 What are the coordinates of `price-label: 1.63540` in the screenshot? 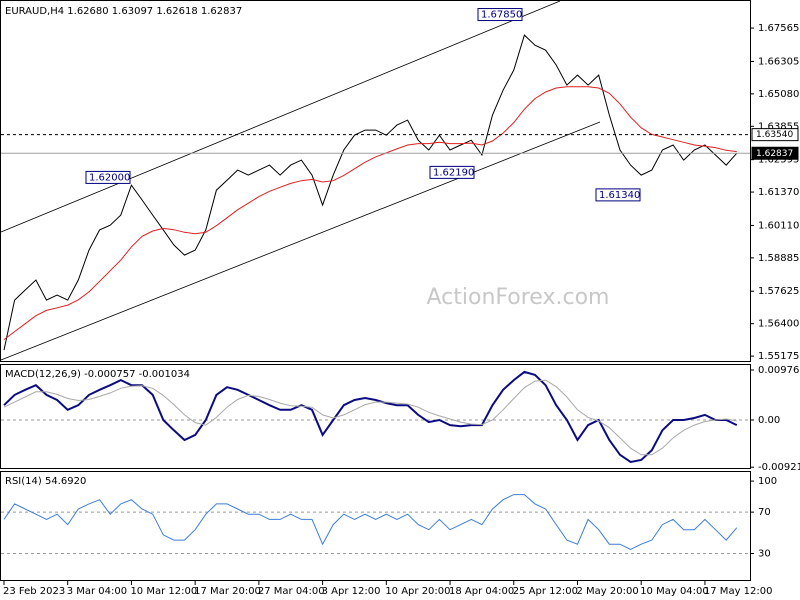 It's located at (774, 135).